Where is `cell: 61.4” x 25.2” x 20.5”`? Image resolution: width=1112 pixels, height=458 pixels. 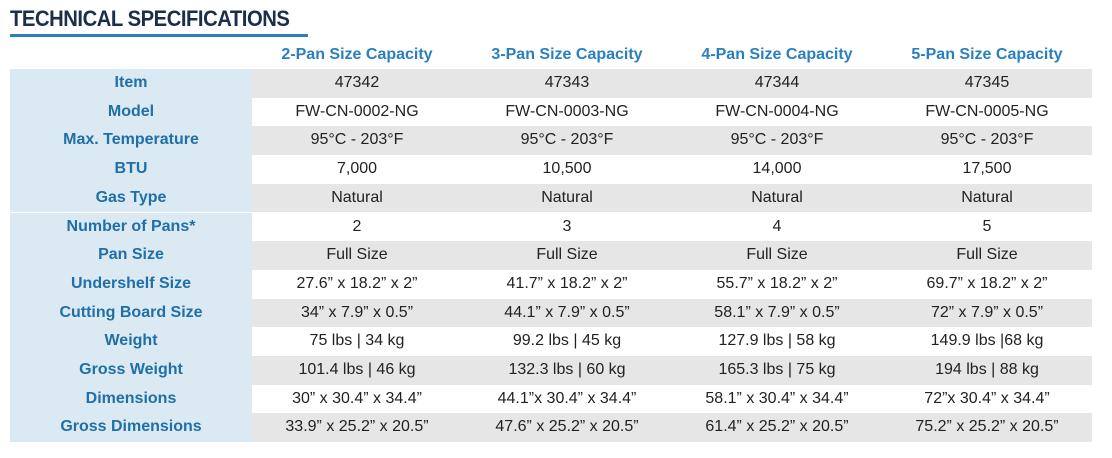 cell: 61.4” x 25.2” x 20.5” is located at coordinates (777, 427).